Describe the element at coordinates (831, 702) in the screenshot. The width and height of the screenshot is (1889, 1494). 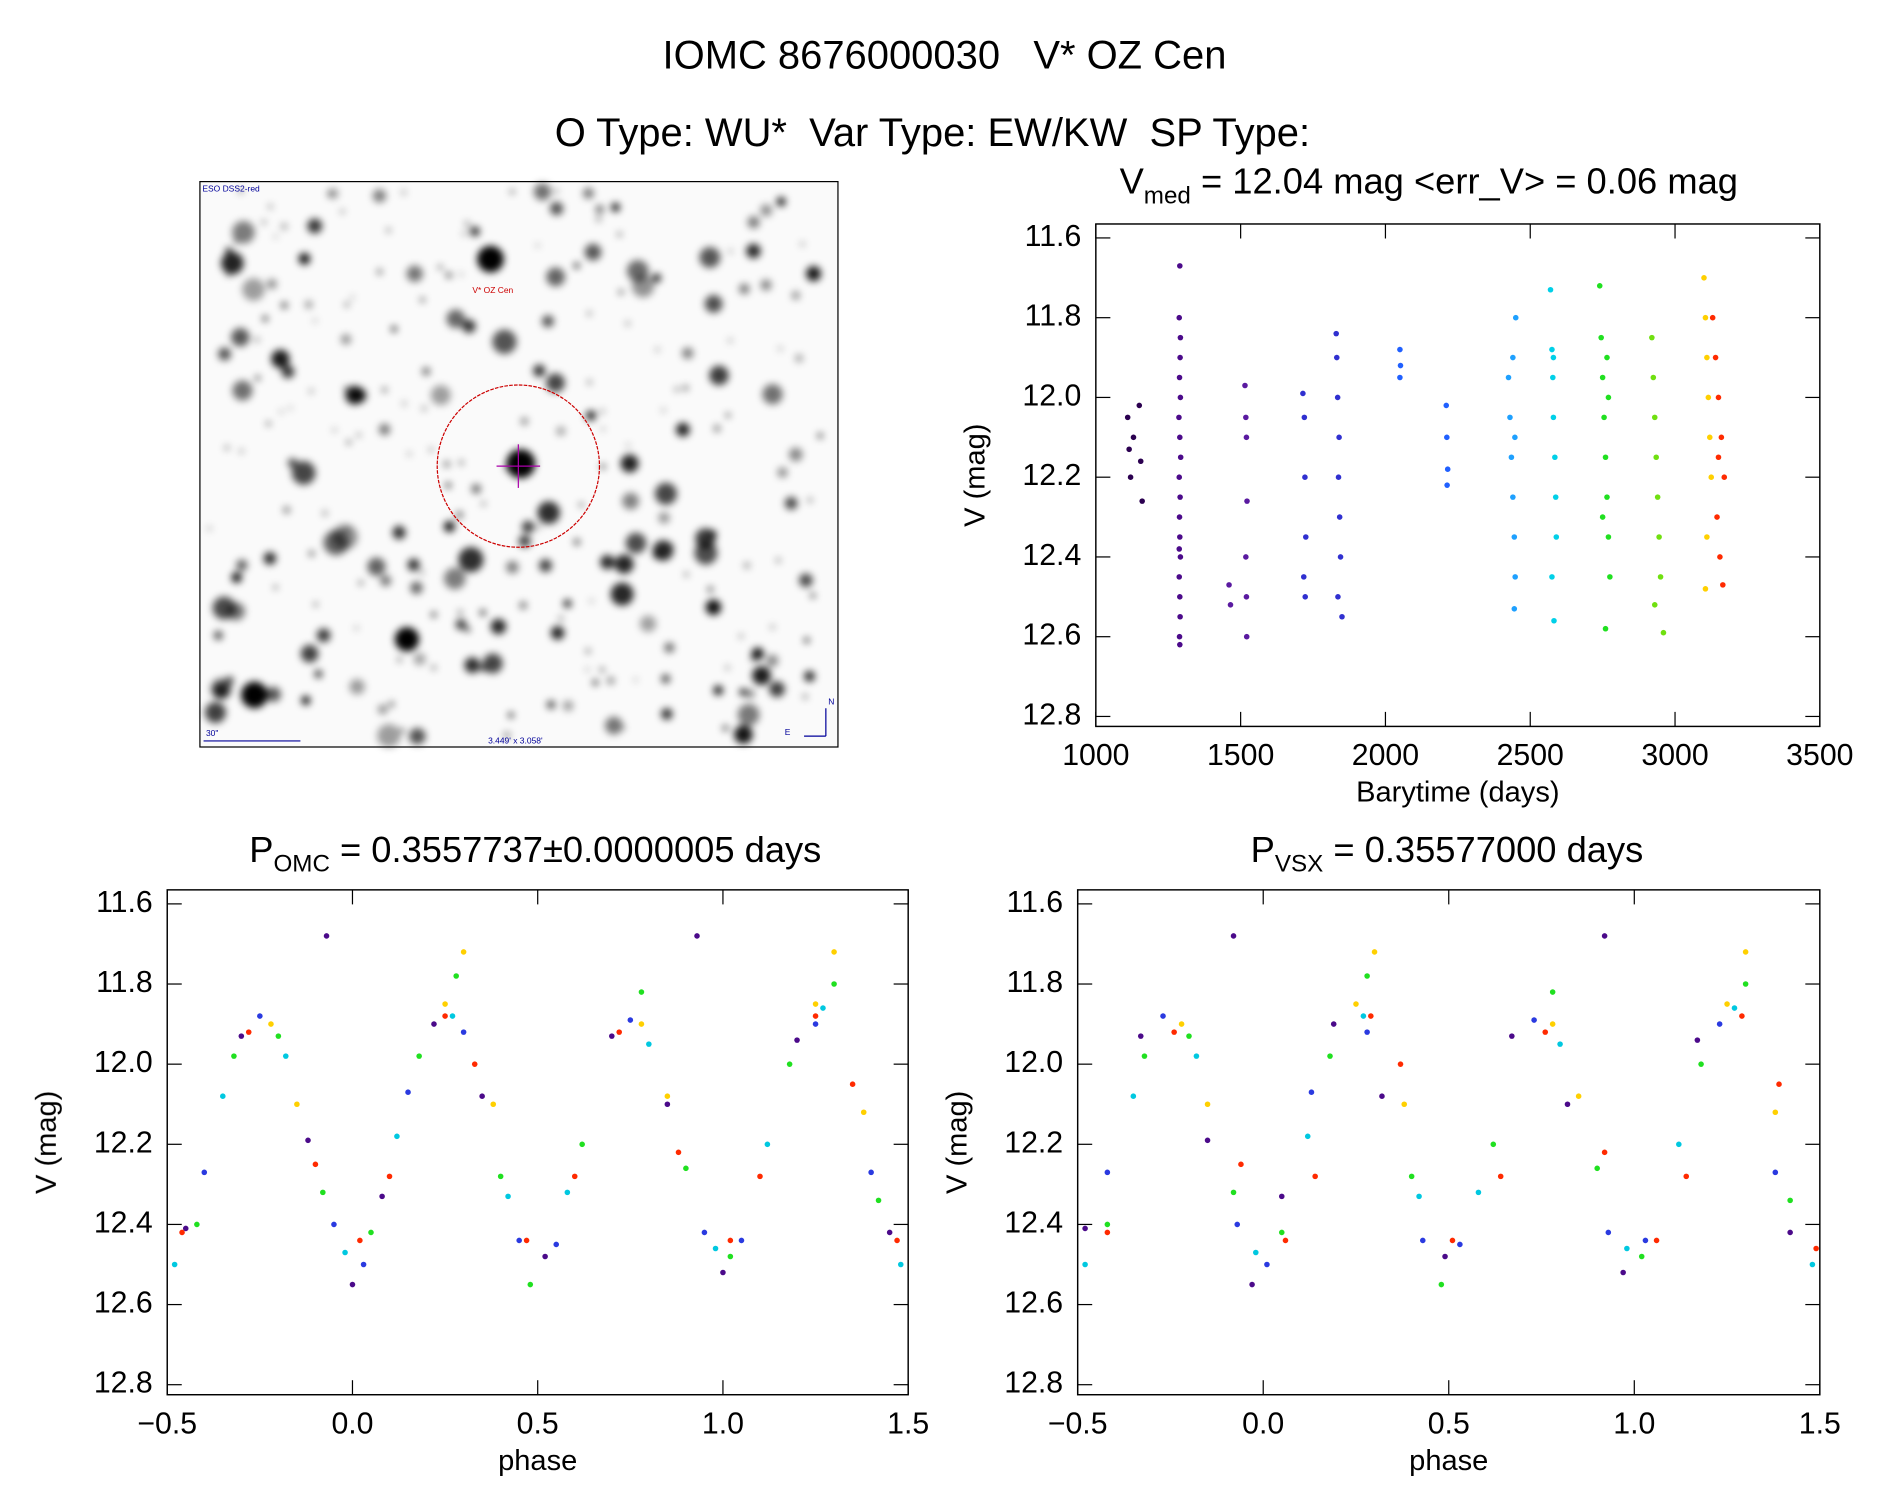
I see `north-label: N` at that location.